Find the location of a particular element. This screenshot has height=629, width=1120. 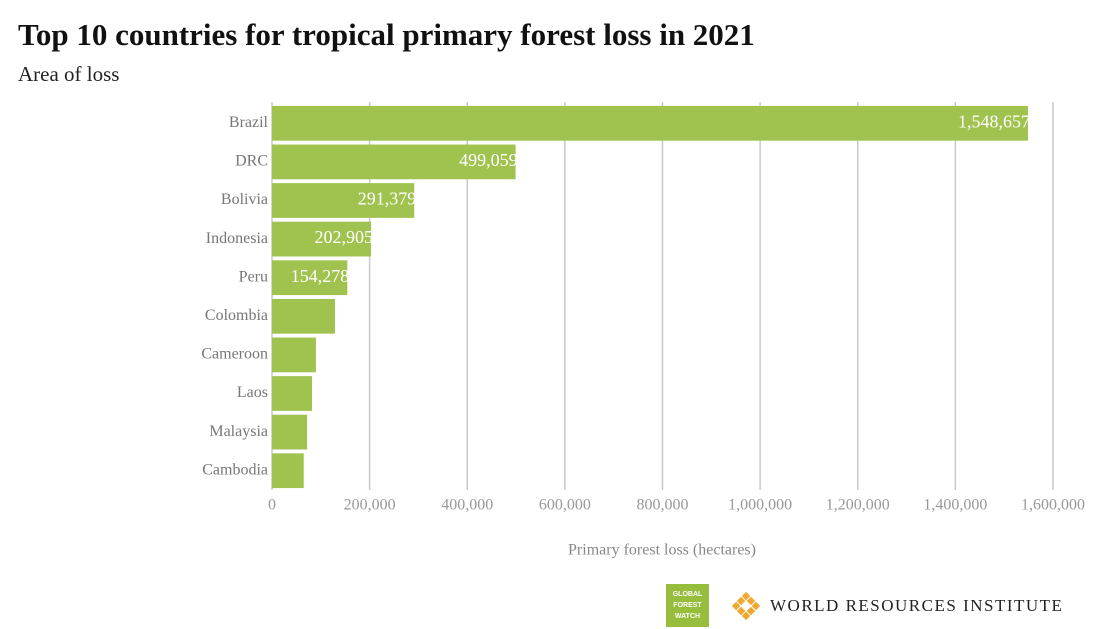

y-tick-label: Cameroon is located at coordinates (234, 354).